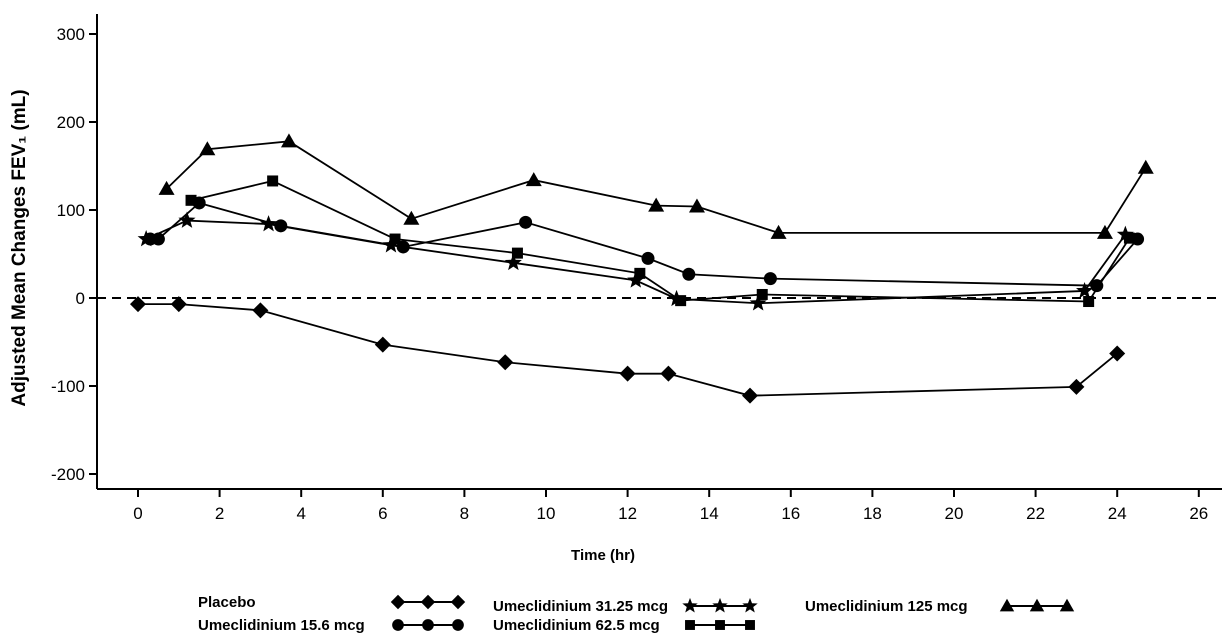 The height and width of the screenshot is (634, 1225). What do you see at coordinates (80, 298) in the screenshot?
I see `y-tick-label: 0` at bounding box center [80, 298].